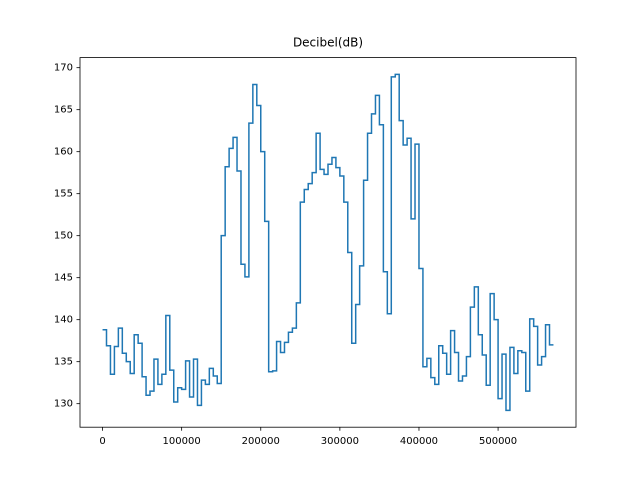  What do you see at coordinates (63, 68) in the screenshot?
I see `y-tick-label: 170` at bounding box center [63, 68].